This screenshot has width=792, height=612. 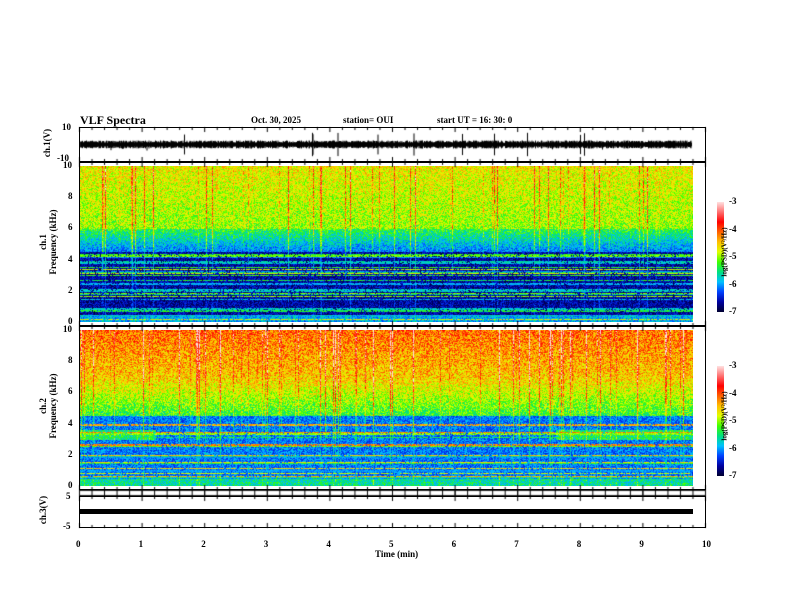 What do you see at coordinates (43, 406) in the screenshot?
I see `ylabel-line1: ch.2` at bounding box center [43, 406].